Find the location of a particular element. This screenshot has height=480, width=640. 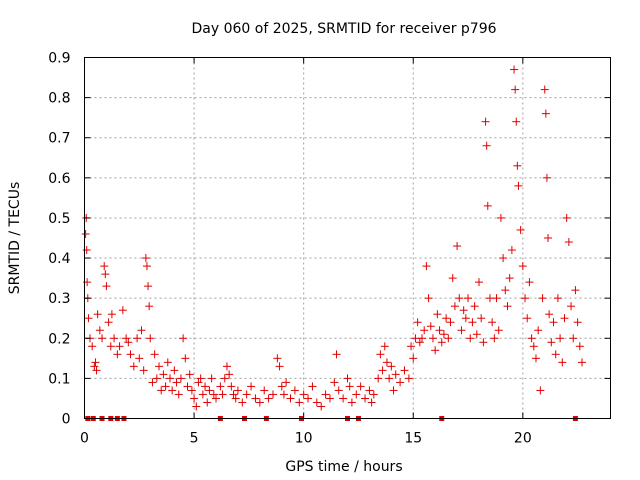

y-tick-label: 0.9 is located at coordinates (59, 59).